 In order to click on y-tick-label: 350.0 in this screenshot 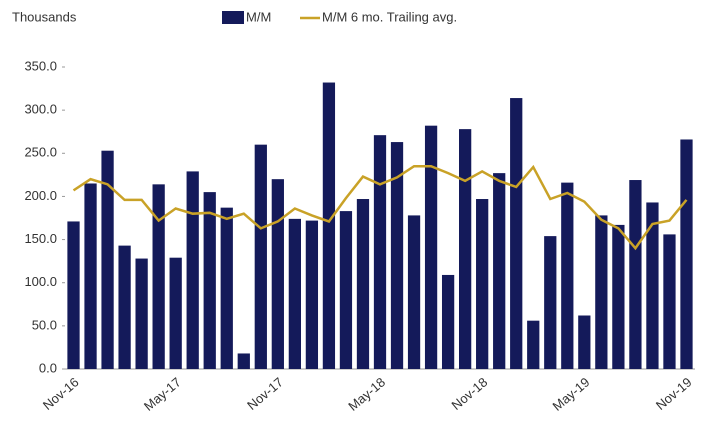, I will do `click(40, 65)`.